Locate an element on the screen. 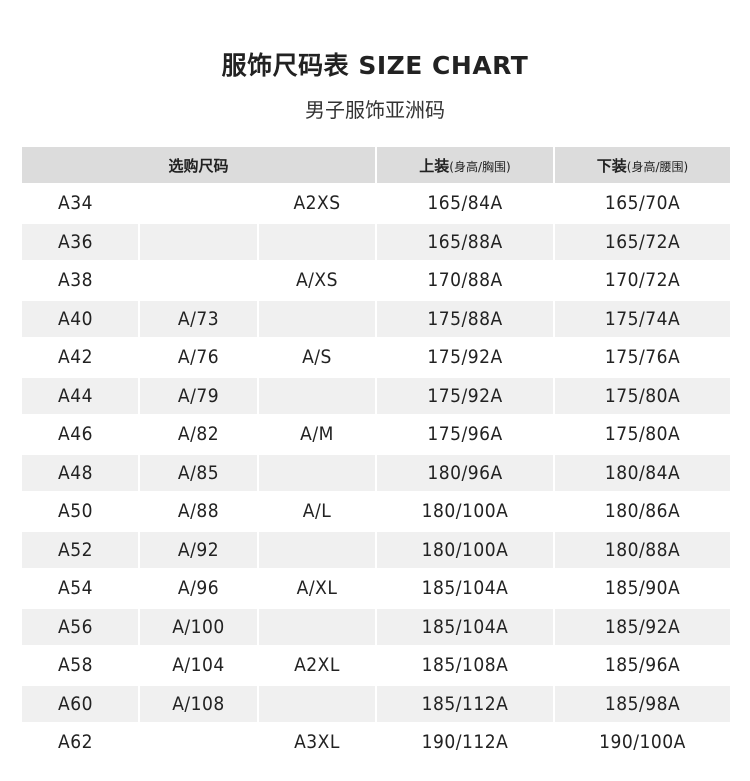  cell-size-code: A54 is located at coordinates (80, 588).